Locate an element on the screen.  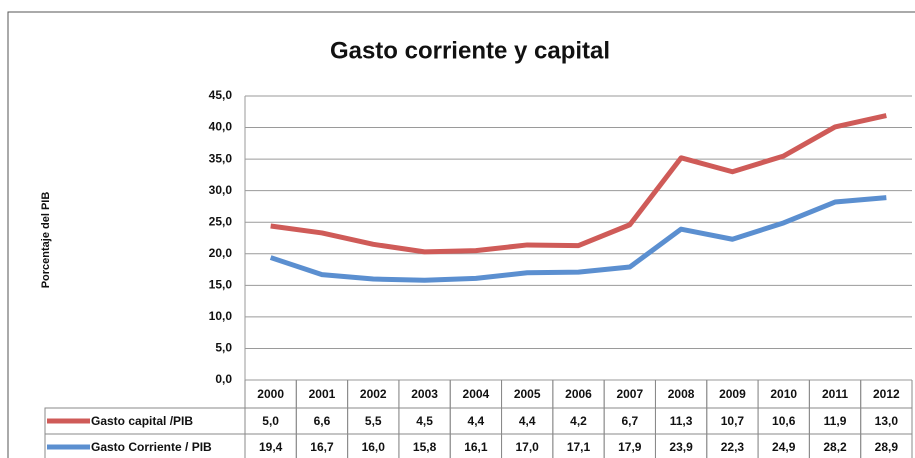
x-tick-label: 2011 is located at coordinates (835, 394).